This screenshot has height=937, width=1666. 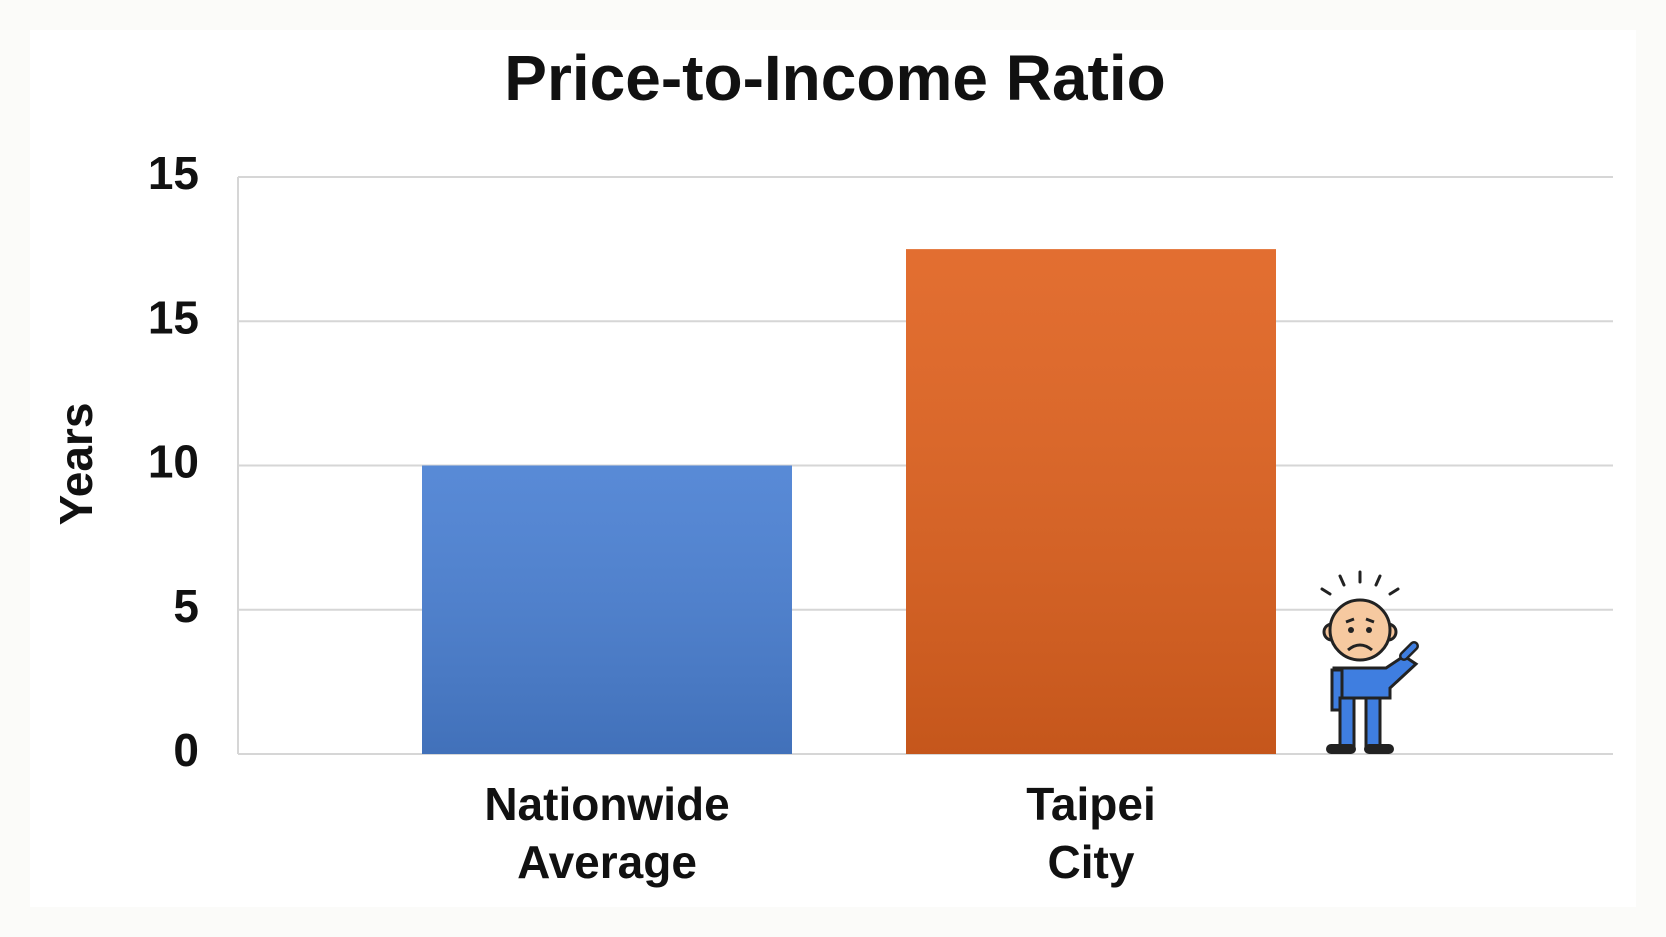 I want to click on x-tick-label: Taipei City, so click(x=1091, y=833).